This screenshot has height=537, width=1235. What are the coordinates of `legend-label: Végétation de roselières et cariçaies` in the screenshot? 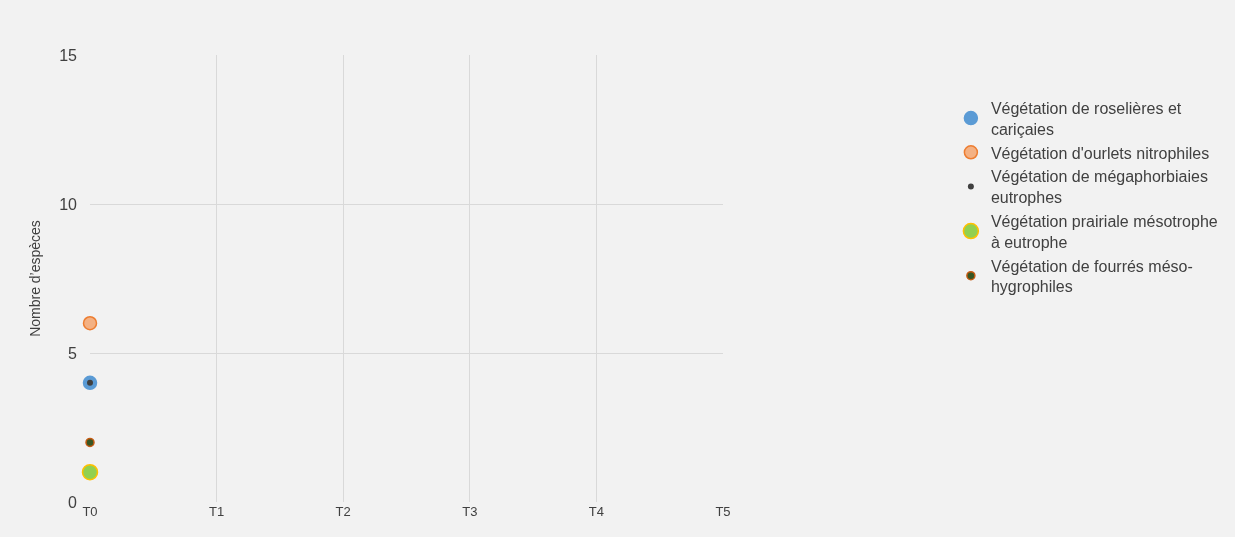 It's located at (1086, 118).